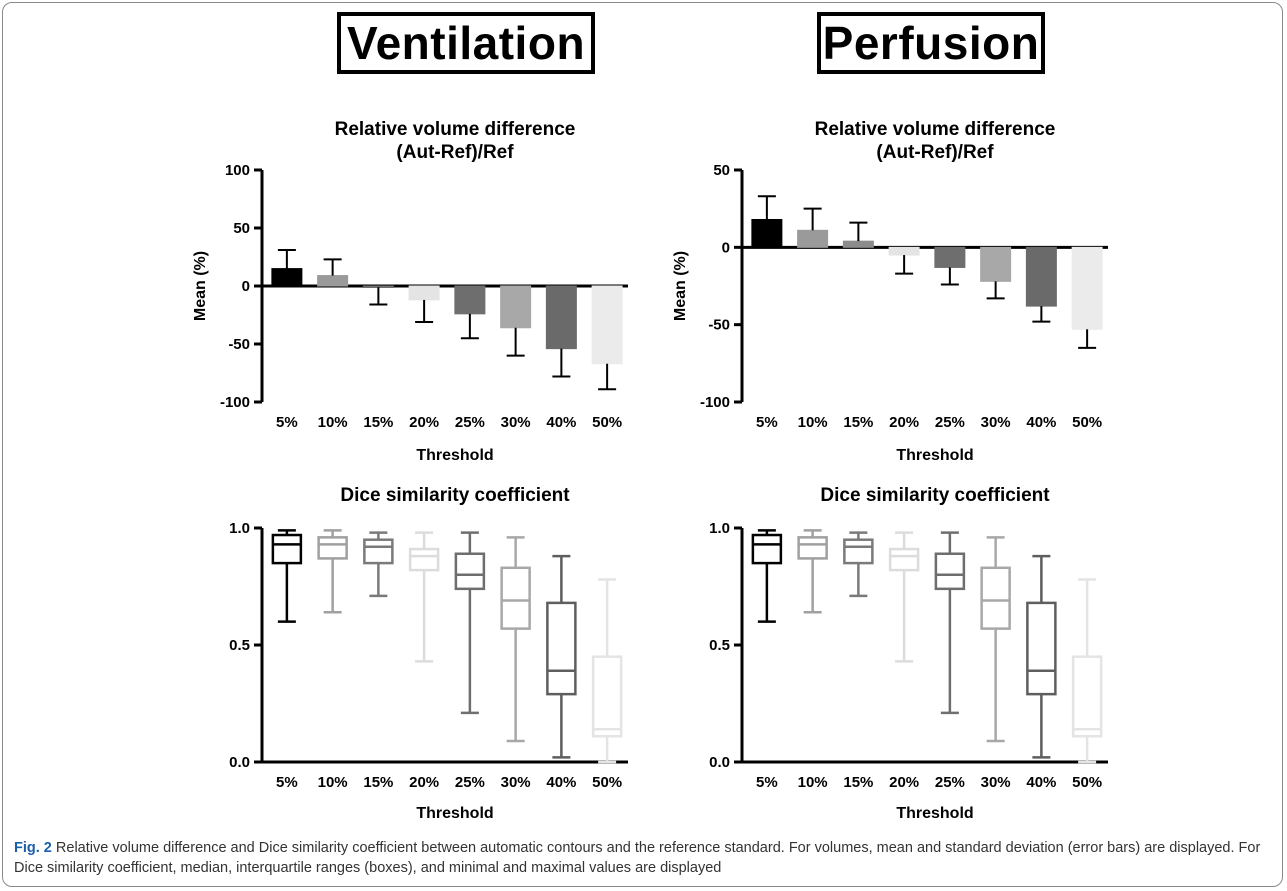  What do you see at coordinates (237, 170) in the screenshot?
I see `y-tick-label: 100` at bounding box center [237, 170].